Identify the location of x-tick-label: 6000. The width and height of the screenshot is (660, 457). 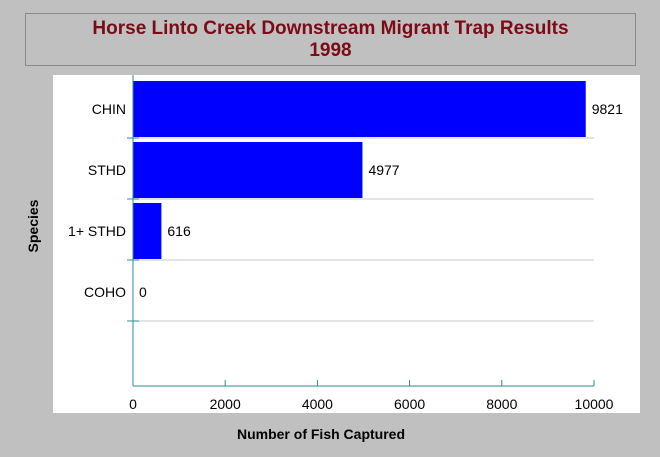
(409, 404).